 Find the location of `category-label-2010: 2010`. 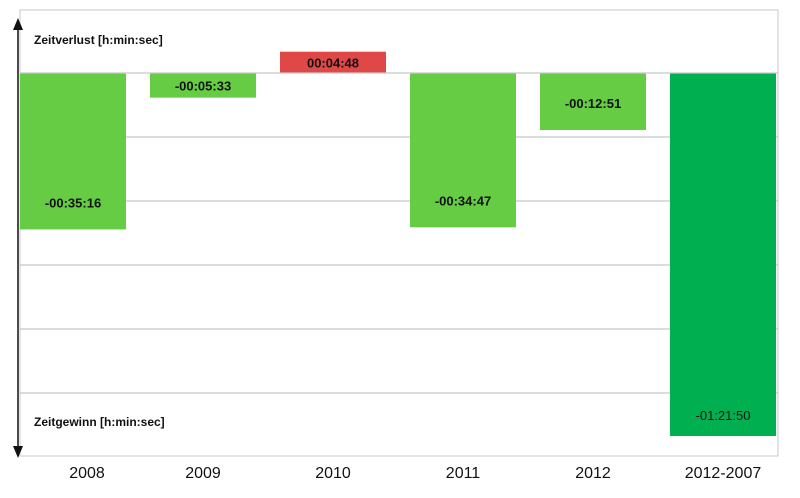

category-label-2010: 2010 is located at coordinates (333, 473).